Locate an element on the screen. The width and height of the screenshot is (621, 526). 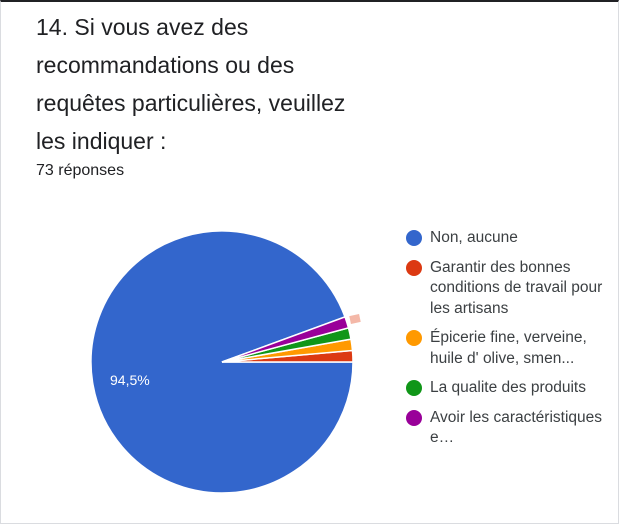
response-count: 73 réponses is located at coordinates (80, 170).